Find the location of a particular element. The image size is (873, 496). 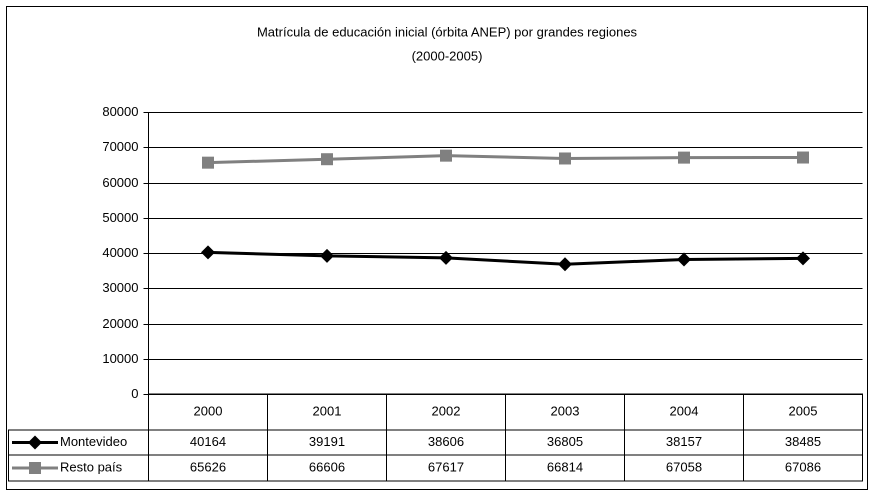

legend-label: Montevideo is located at coordinates (93, 441).